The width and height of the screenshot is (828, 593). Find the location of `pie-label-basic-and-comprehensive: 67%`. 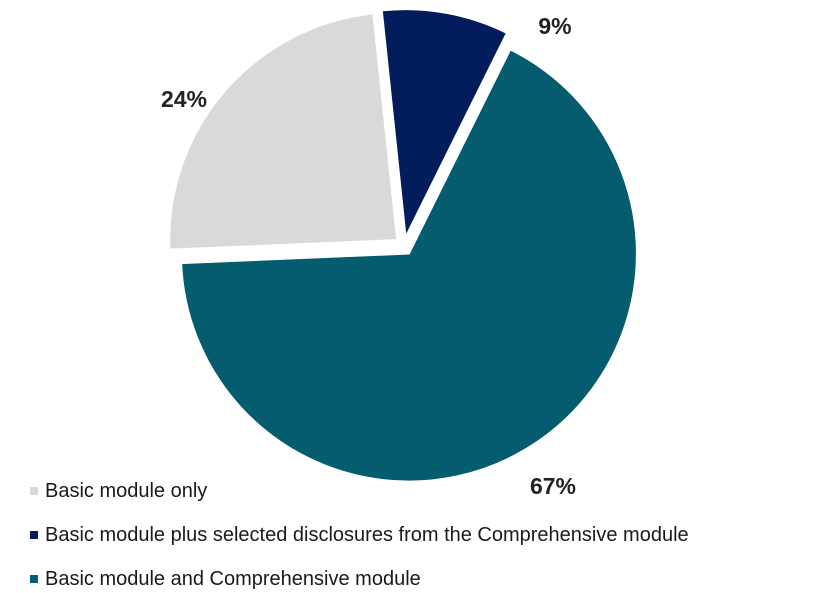

pie-label-basic-and-comprehensive: 67% is located at coordinates (553, 486).